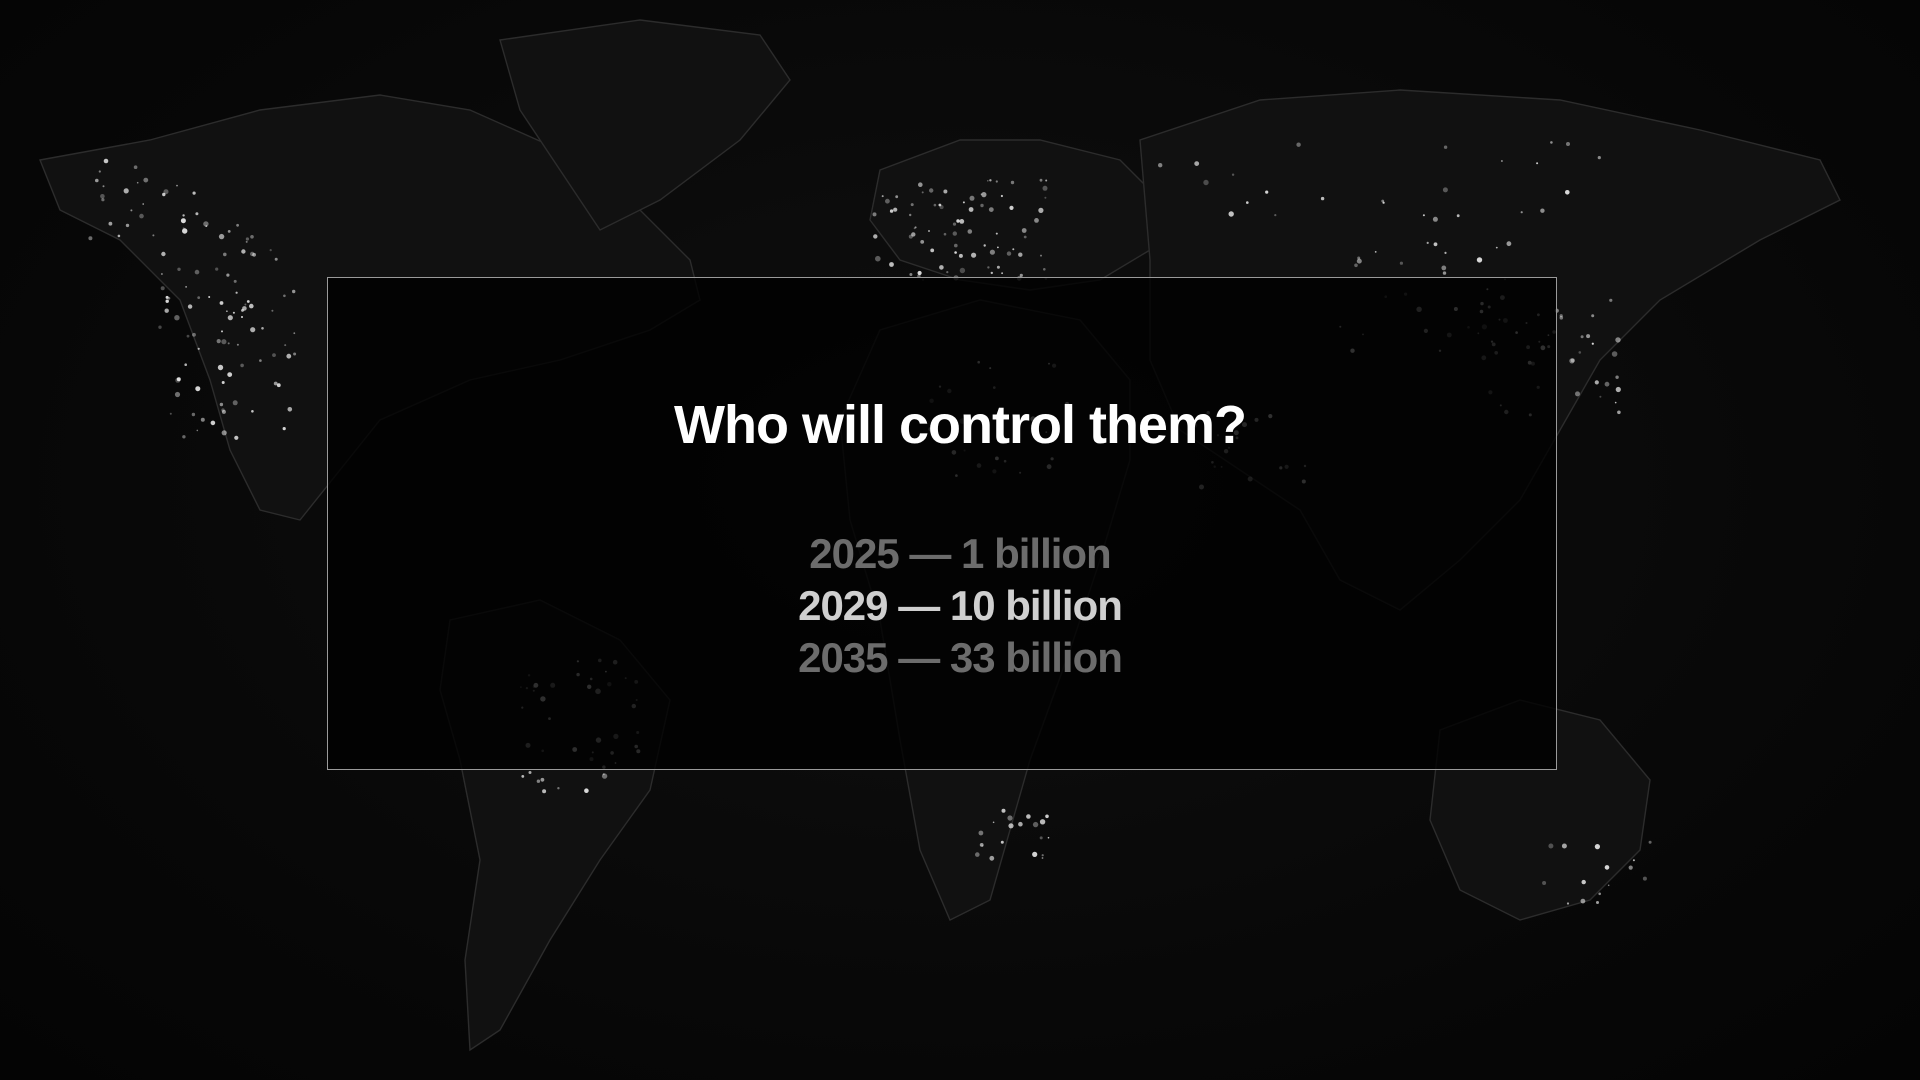 This screenshot has width=1920, height=1080. What do you see at coordinates (843, 605) in the screenshot?
I see `projection-year: 2029` at bounding box center [843, 605].